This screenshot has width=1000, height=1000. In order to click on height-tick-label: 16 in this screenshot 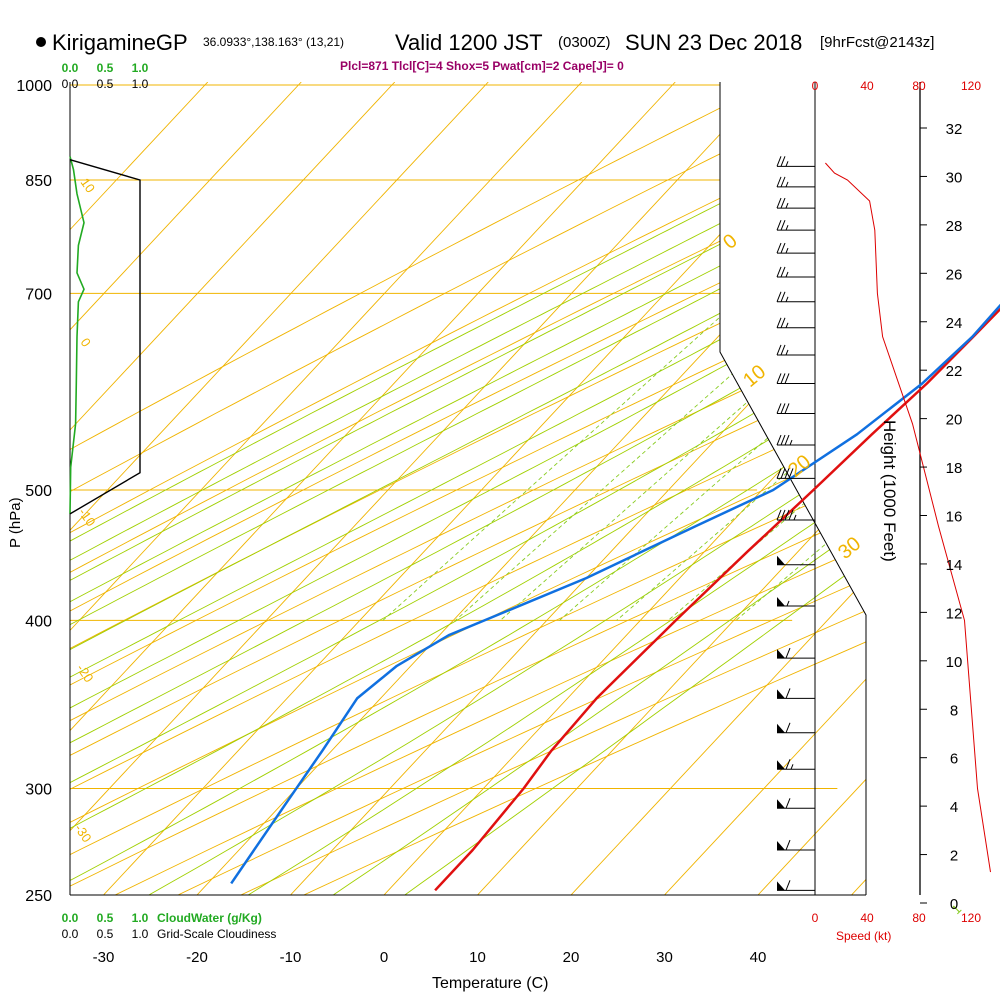, I will do `click(954, 517)`.